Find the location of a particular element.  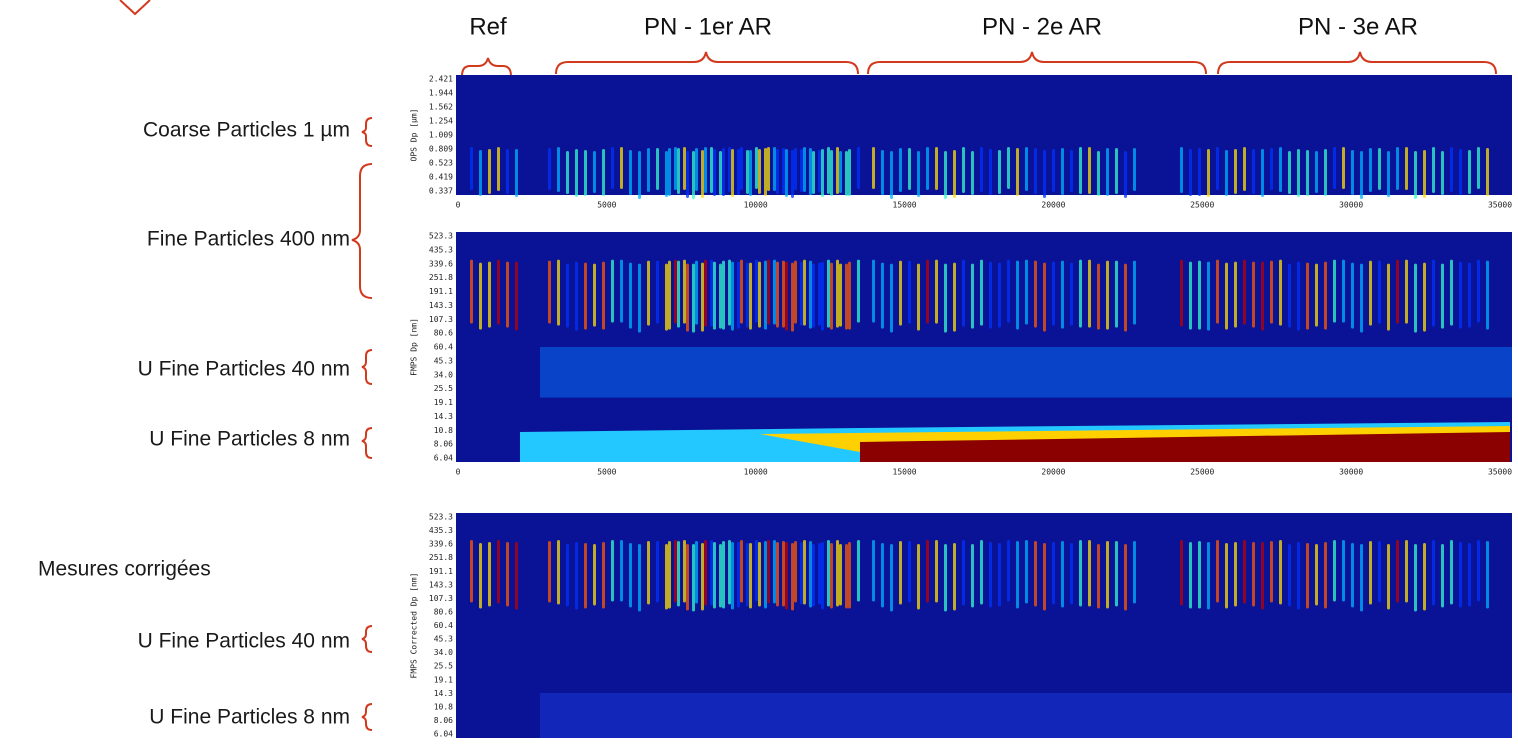

y-tick-label: 435.3 is located at coordinates (441, 530).